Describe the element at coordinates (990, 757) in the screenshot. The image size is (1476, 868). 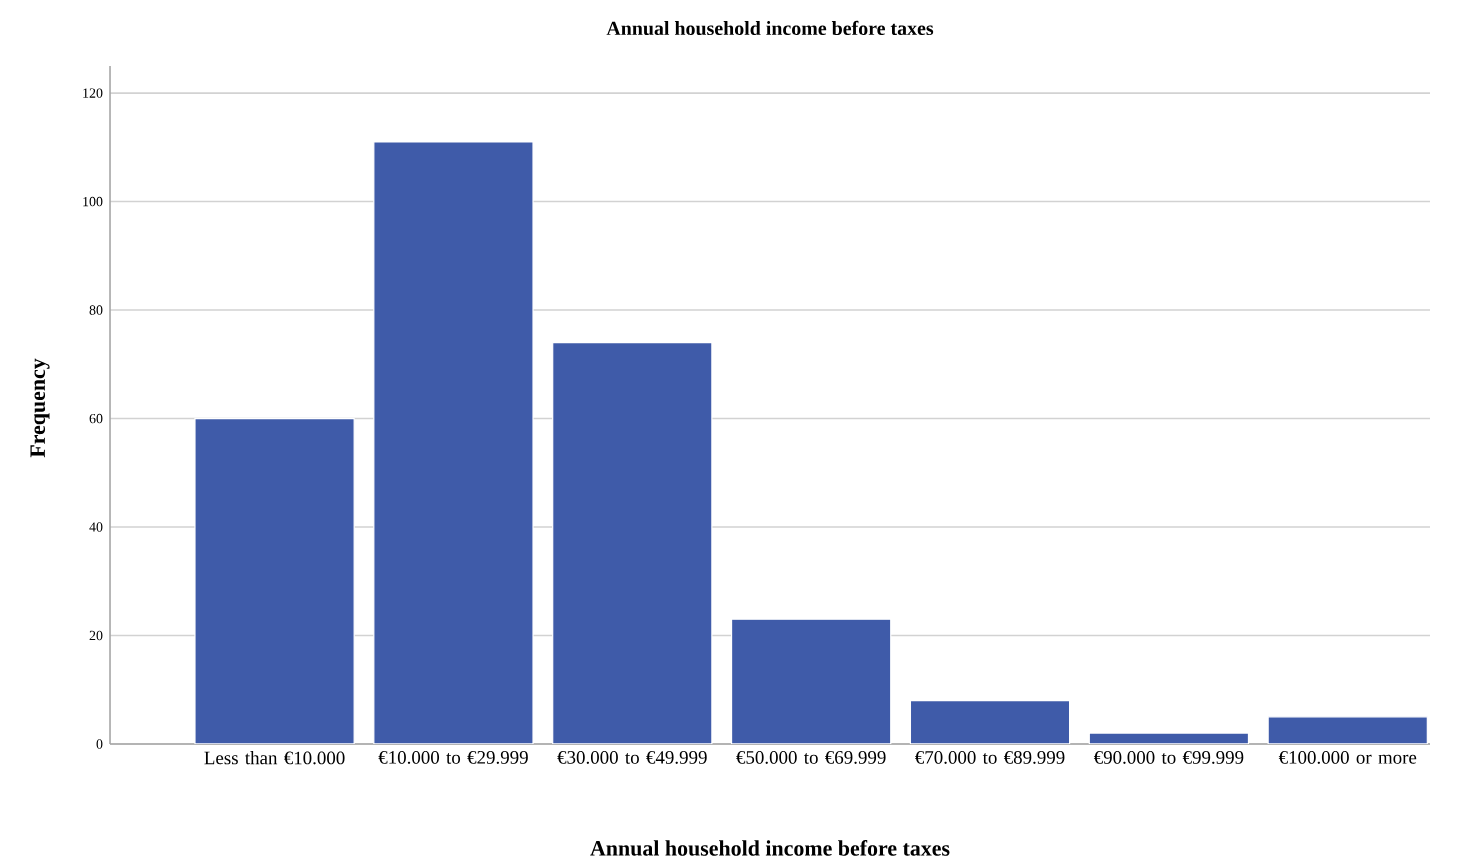
I see `x-tick-label: €70.000 to €89.999` at that location.